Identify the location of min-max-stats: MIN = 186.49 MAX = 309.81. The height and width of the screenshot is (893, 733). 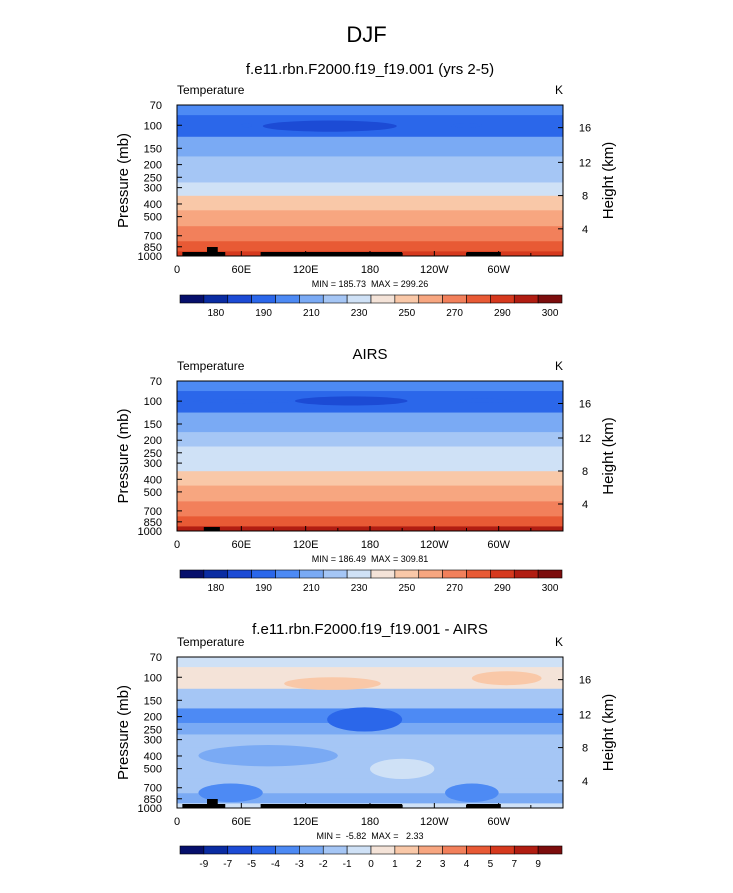
(370, 559).